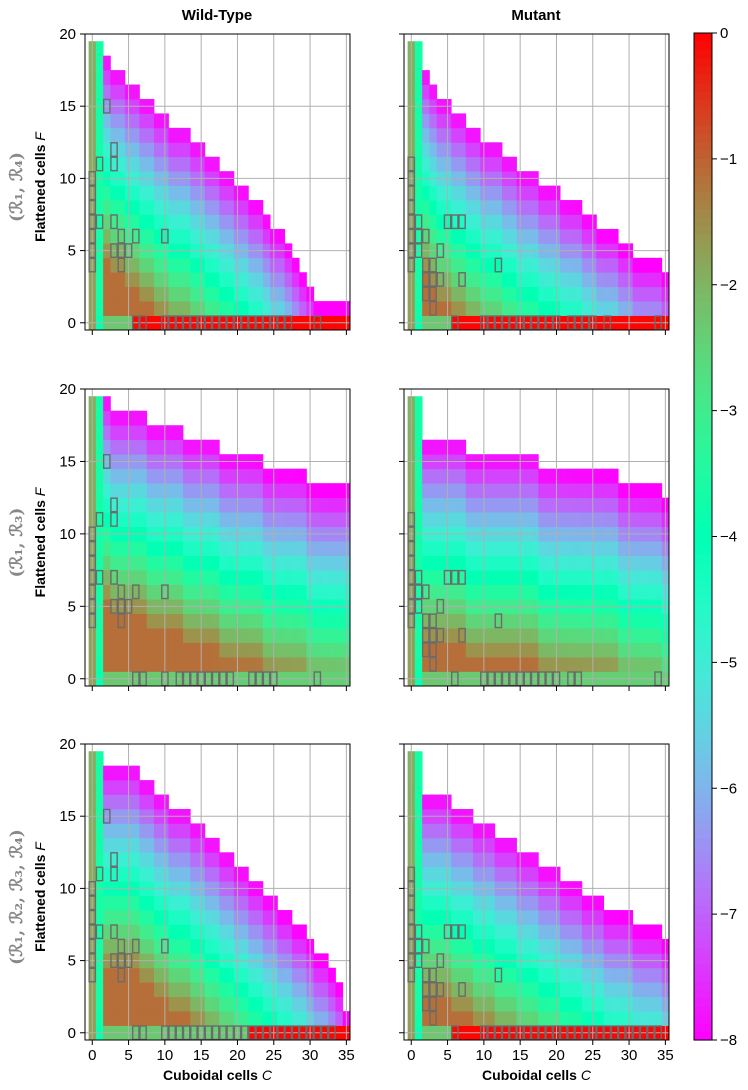 The height and width of the screenshot is (1090, 748). I want to click on x-tick-label: 25, so click(592, 1055).